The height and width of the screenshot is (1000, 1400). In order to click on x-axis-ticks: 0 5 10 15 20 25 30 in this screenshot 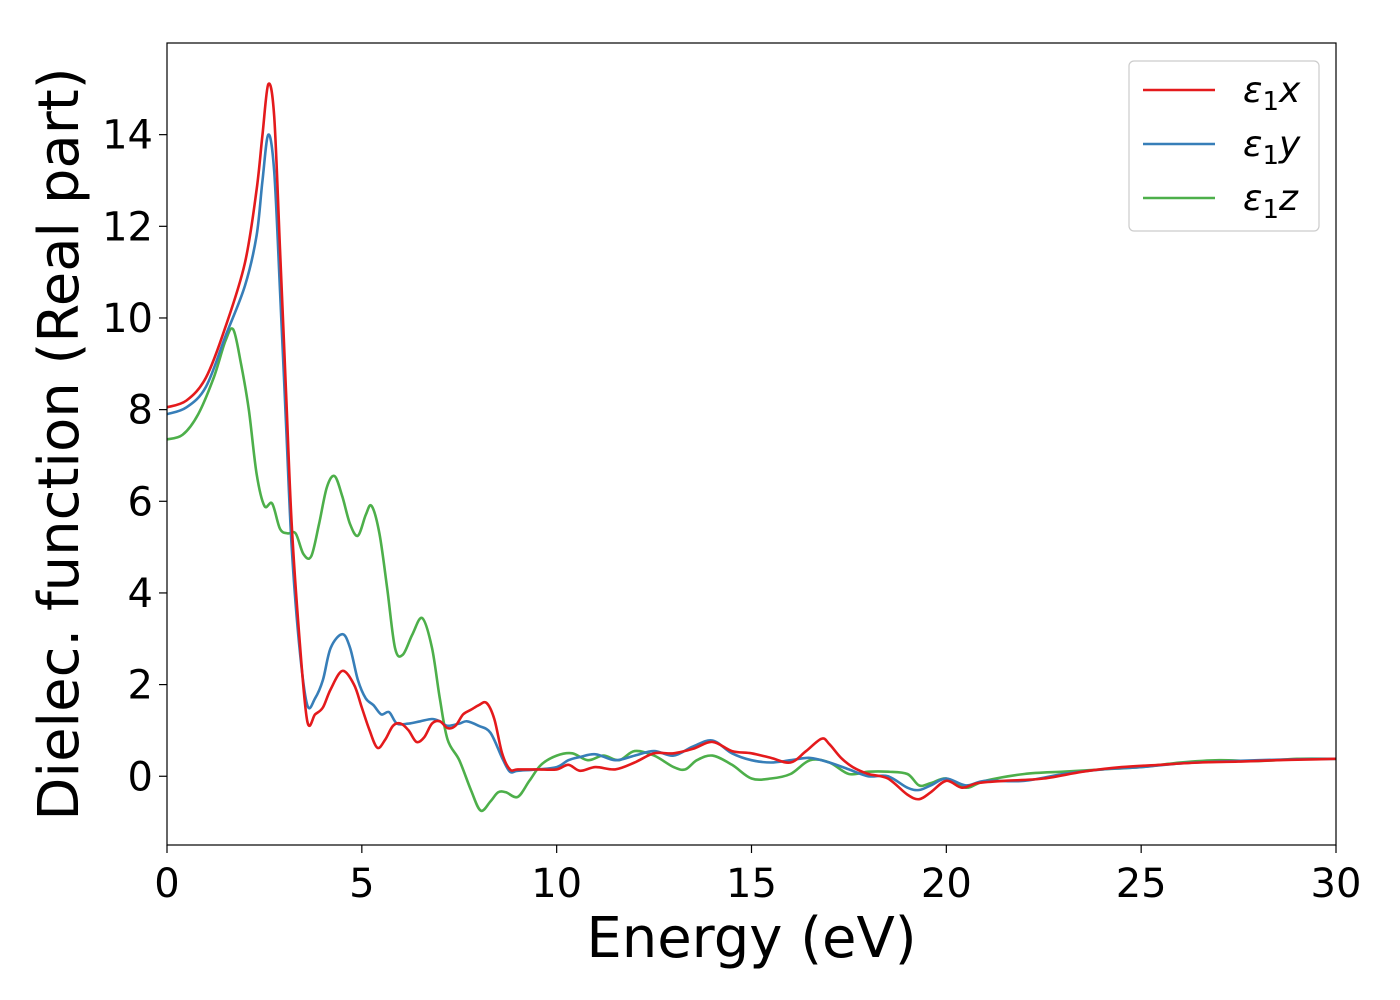, I will do `click(757, 876)`.